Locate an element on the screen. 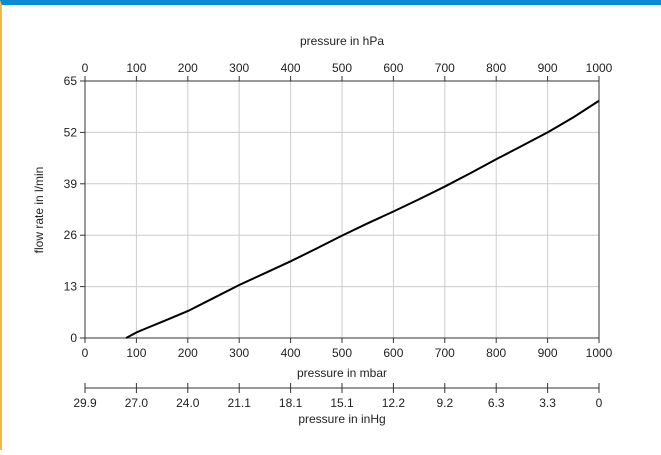 The height and width of the screenshot is (455, 661). inhg-tick-label: 21.1 is located at coordinates (240, 403).